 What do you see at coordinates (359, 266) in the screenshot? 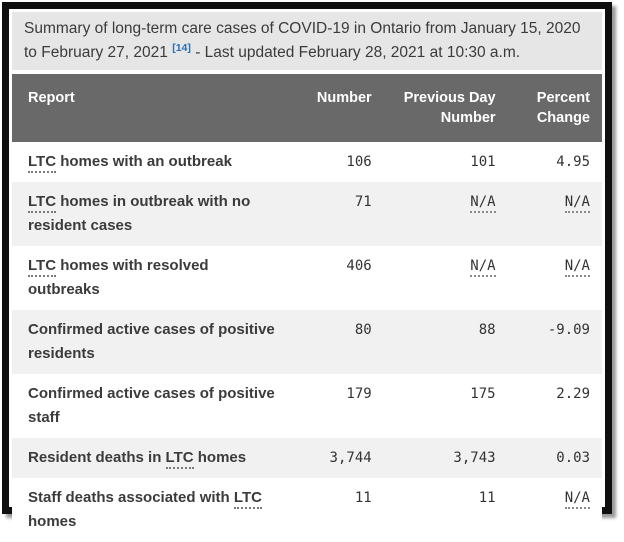
I see `number-value: 406` at bounding box center [359, 266].